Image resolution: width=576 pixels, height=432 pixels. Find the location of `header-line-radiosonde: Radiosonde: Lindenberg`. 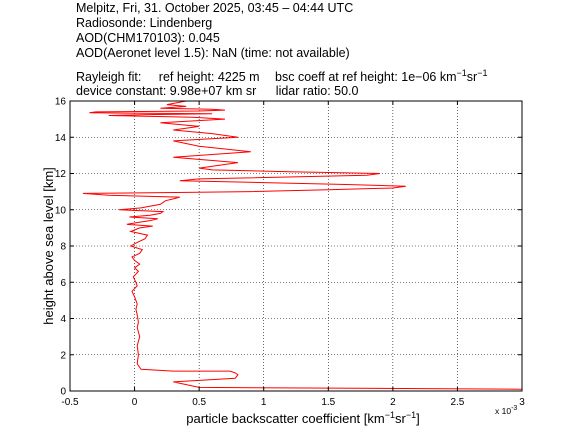

header-line-radiosonde: Radiosonde: Lindenberg is located at coordinates (144, 23).